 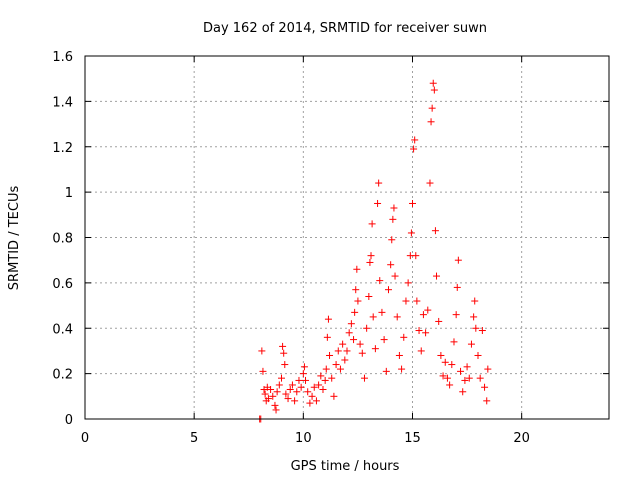 I want to click on y-axis-label: SRMTID / TECUs, so click(x=14, y=238).